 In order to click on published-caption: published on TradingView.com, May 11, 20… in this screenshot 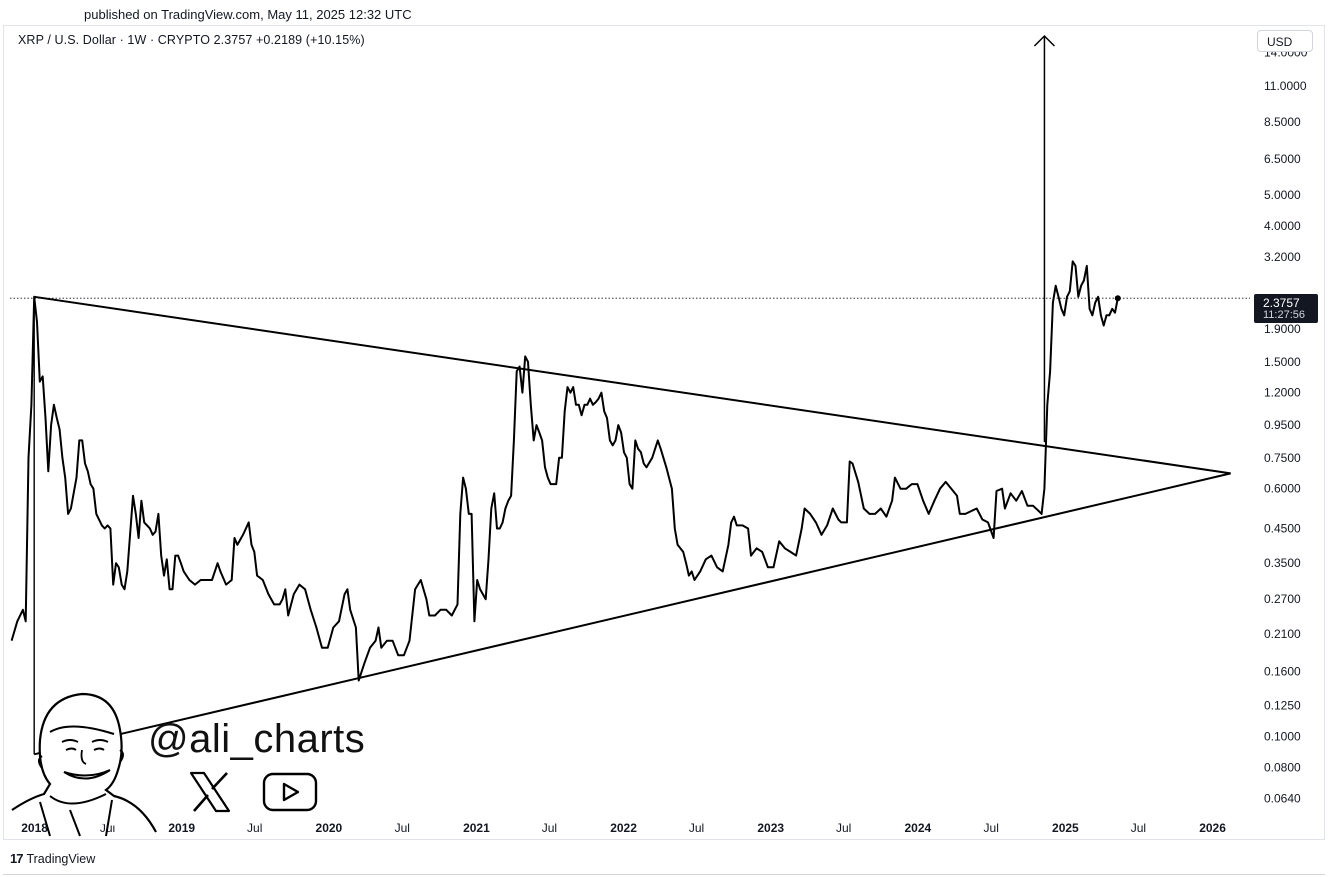, I will do `click(248, 14)`.